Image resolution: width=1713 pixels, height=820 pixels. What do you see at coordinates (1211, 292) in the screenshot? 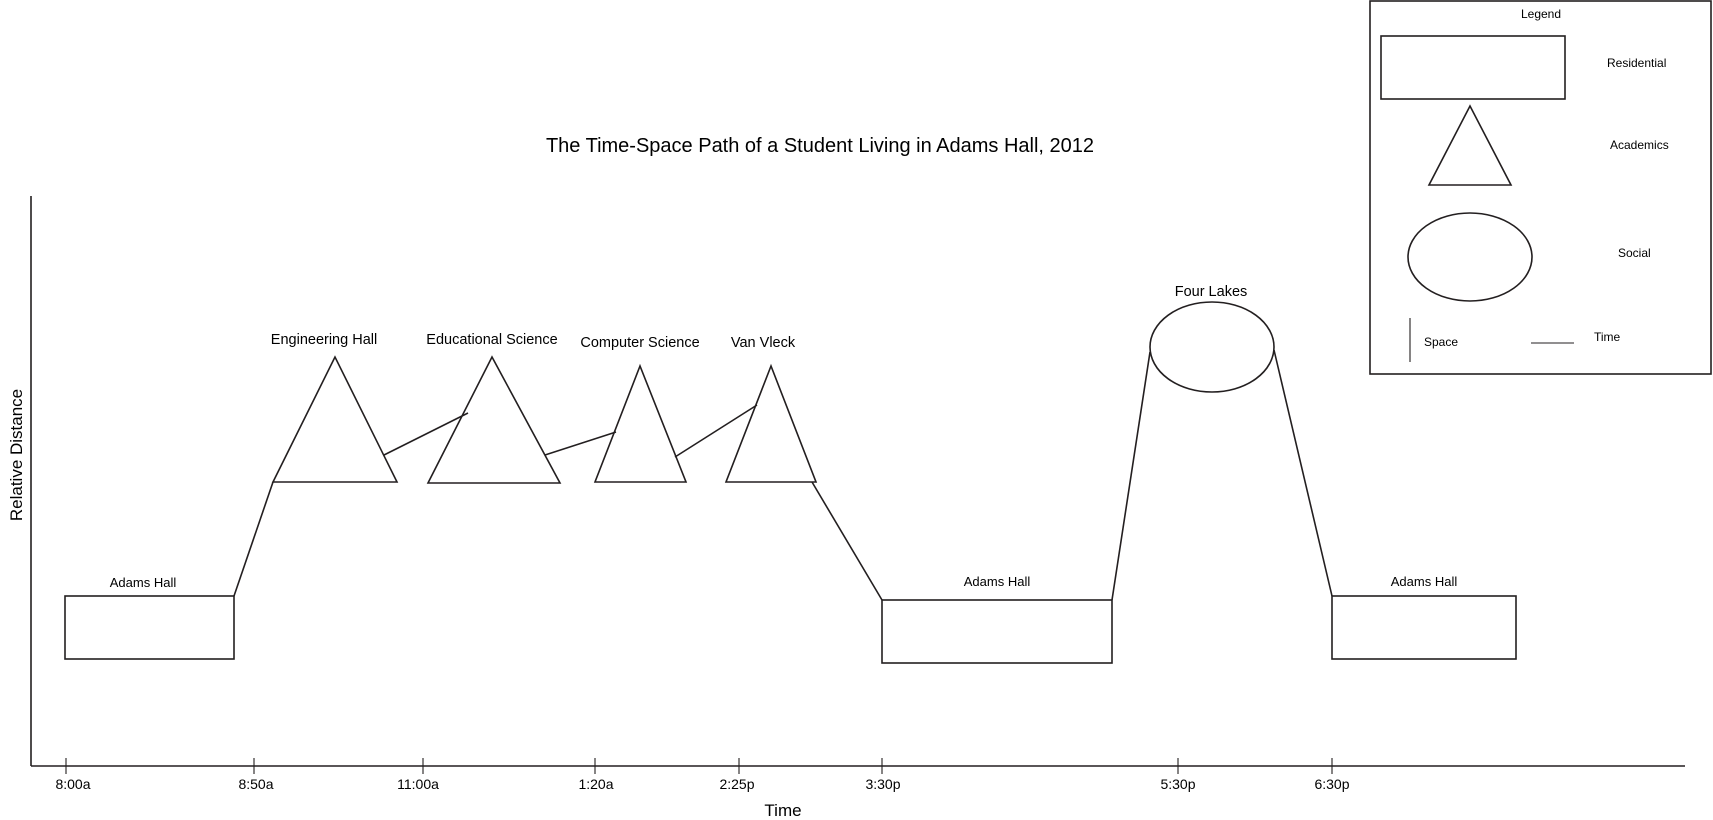
I see `stop-label: Four Lakes` at bounding box center [1211, 292].